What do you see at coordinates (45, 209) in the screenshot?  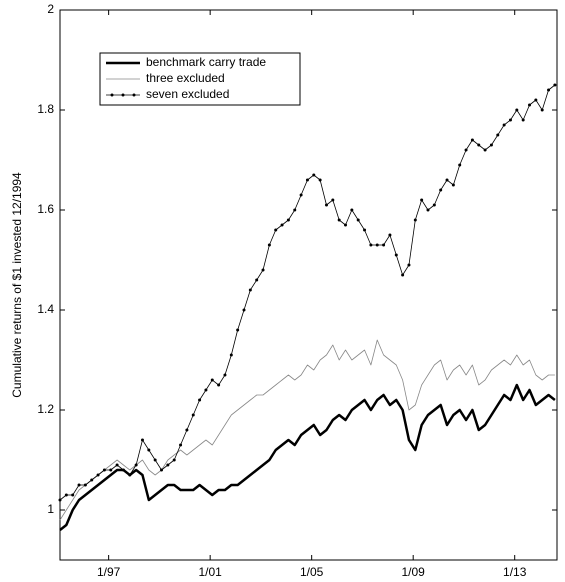 I see `y-tick-label: 1.6` at bounding box center [45, 209].